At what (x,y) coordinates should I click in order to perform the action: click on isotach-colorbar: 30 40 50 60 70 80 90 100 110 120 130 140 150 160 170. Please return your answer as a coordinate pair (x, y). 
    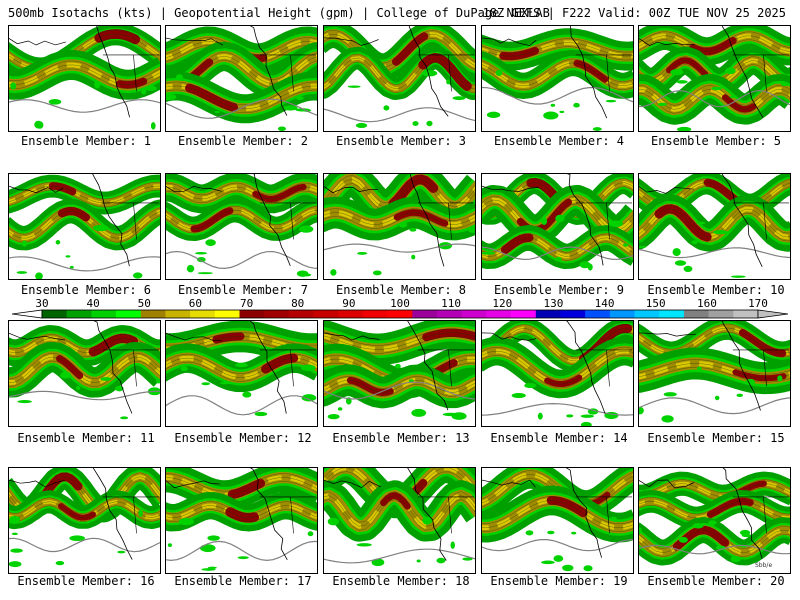
    Looking at the image, I should click on (400, 308).